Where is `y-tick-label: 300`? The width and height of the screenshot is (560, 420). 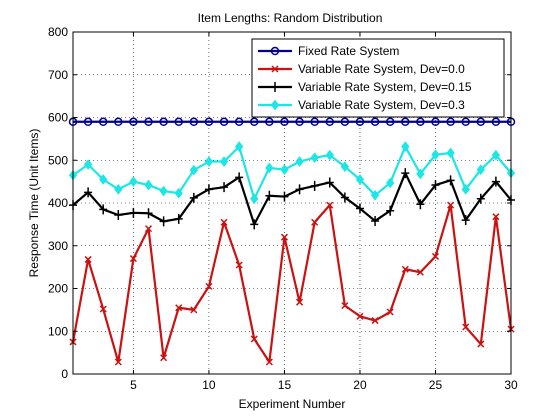
y-tick-label: 300 is located at coordinates (58, 246).